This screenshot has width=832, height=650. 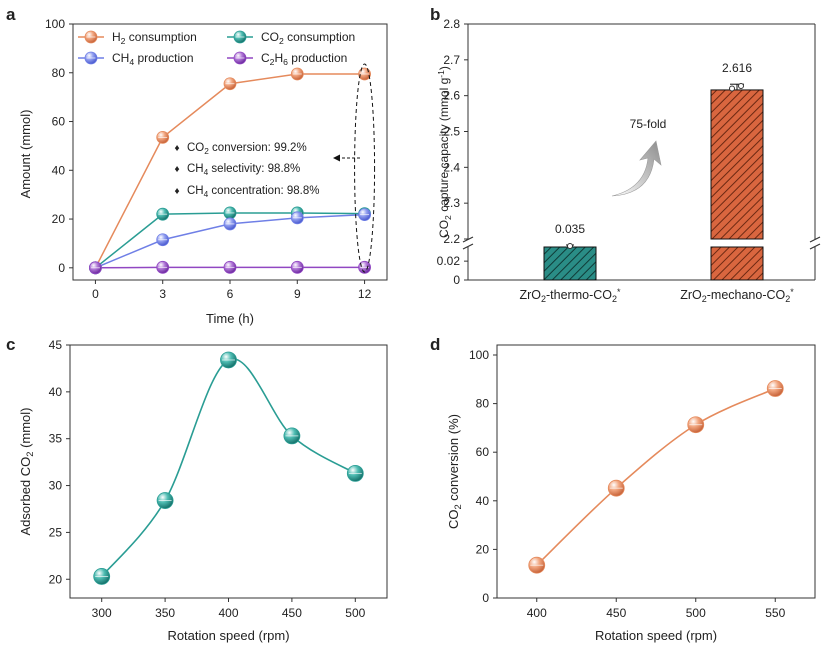 I want to click on xtick-label-a: 0, so click(x=95, y=294).